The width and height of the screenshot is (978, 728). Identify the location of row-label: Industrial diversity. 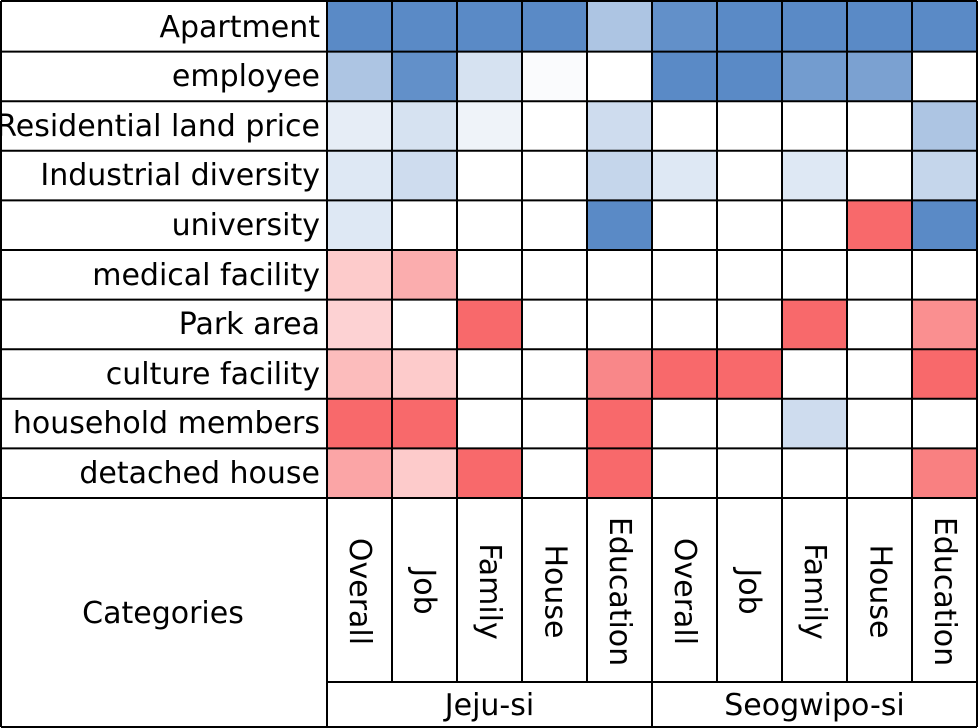
(180, 176).